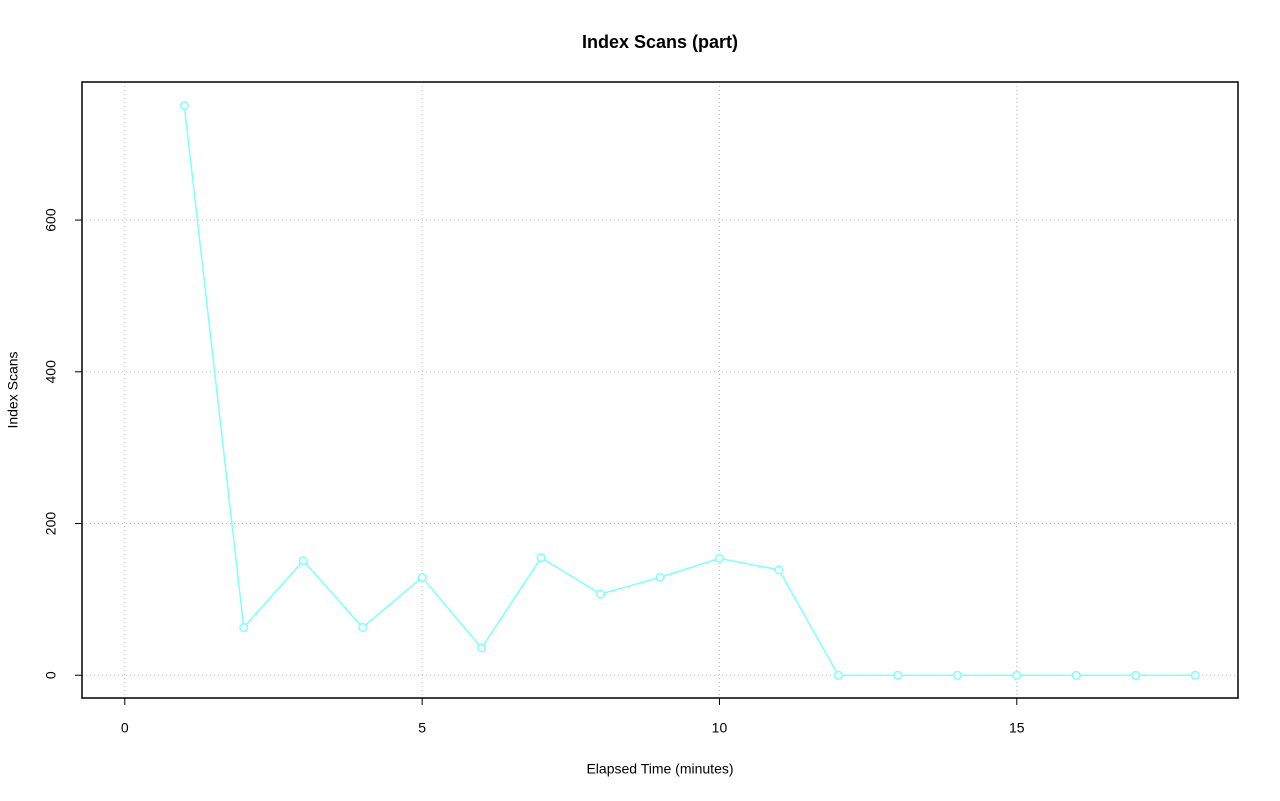 Image resolution: width=1280 pixels, height=801 pixels. I want to click on x-tick-label: 10, so click(720, 728).